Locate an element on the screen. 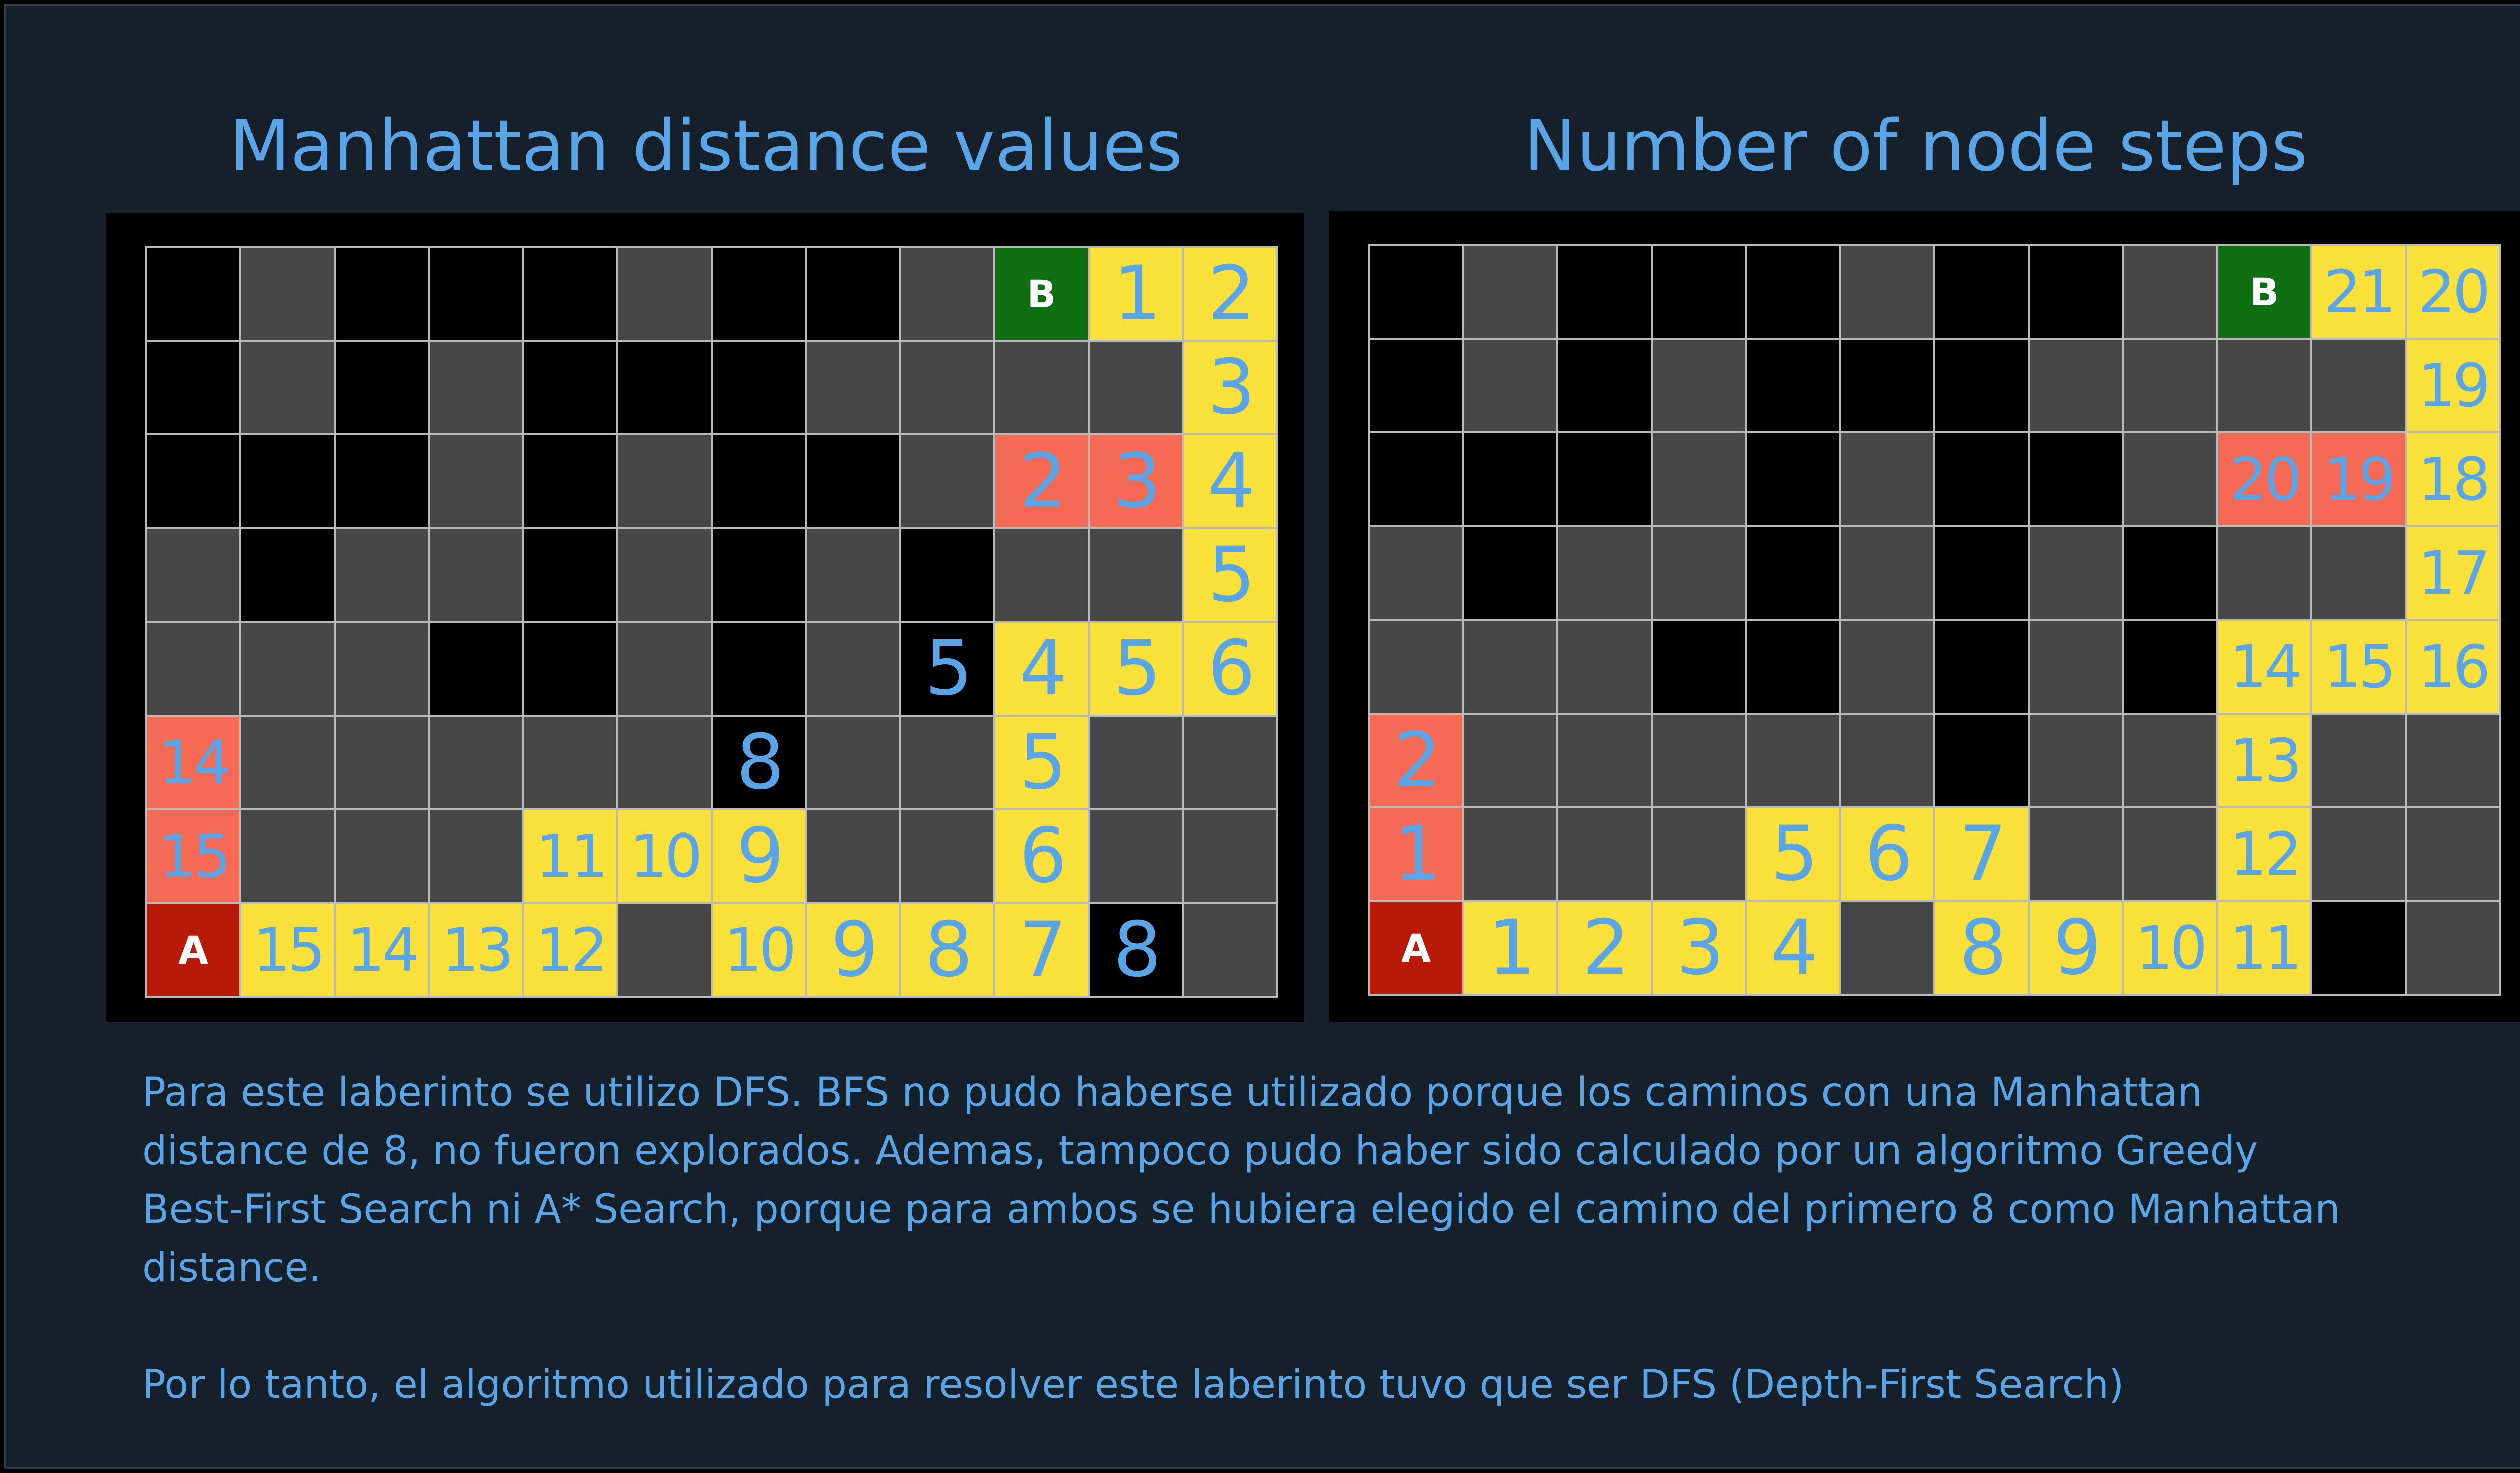 Image resolution: width=2520 pixels, height=1473 pixels. maze-cell-explored: 14 is located at coordinates (194, 764).